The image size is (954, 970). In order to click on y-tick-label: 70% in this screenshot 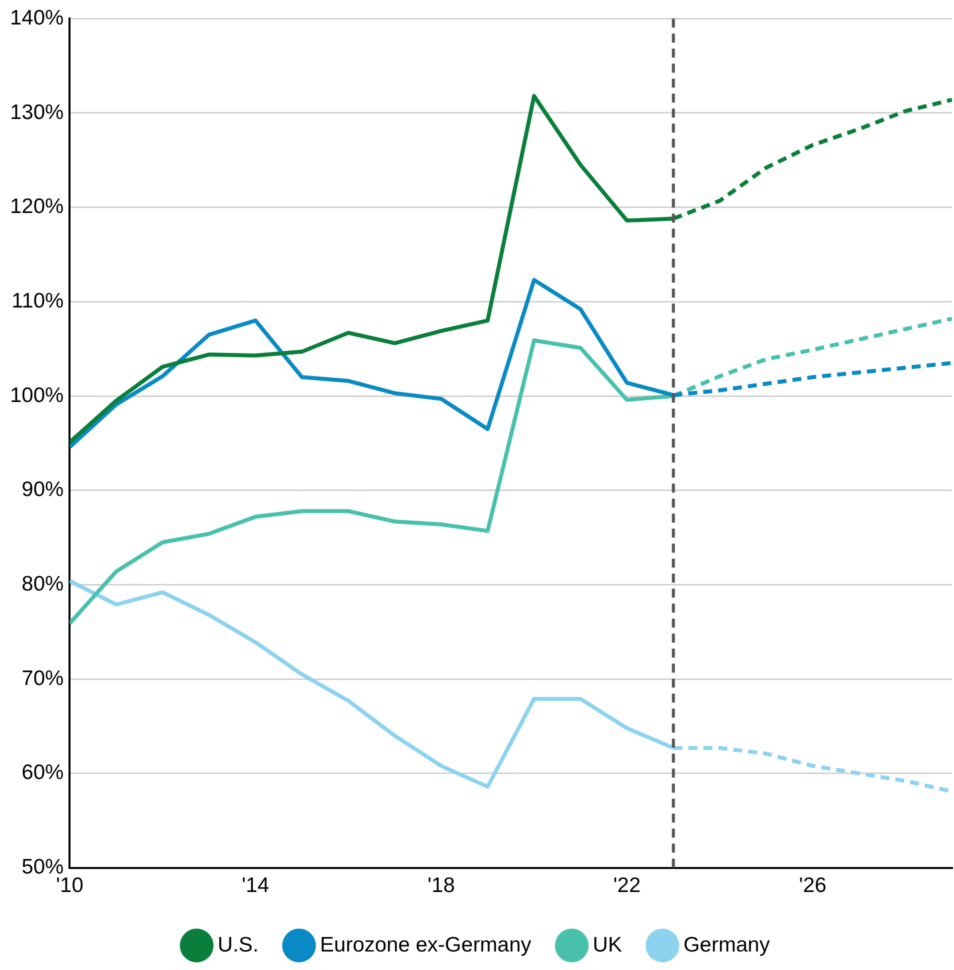, I will do `click(43, 678)`.